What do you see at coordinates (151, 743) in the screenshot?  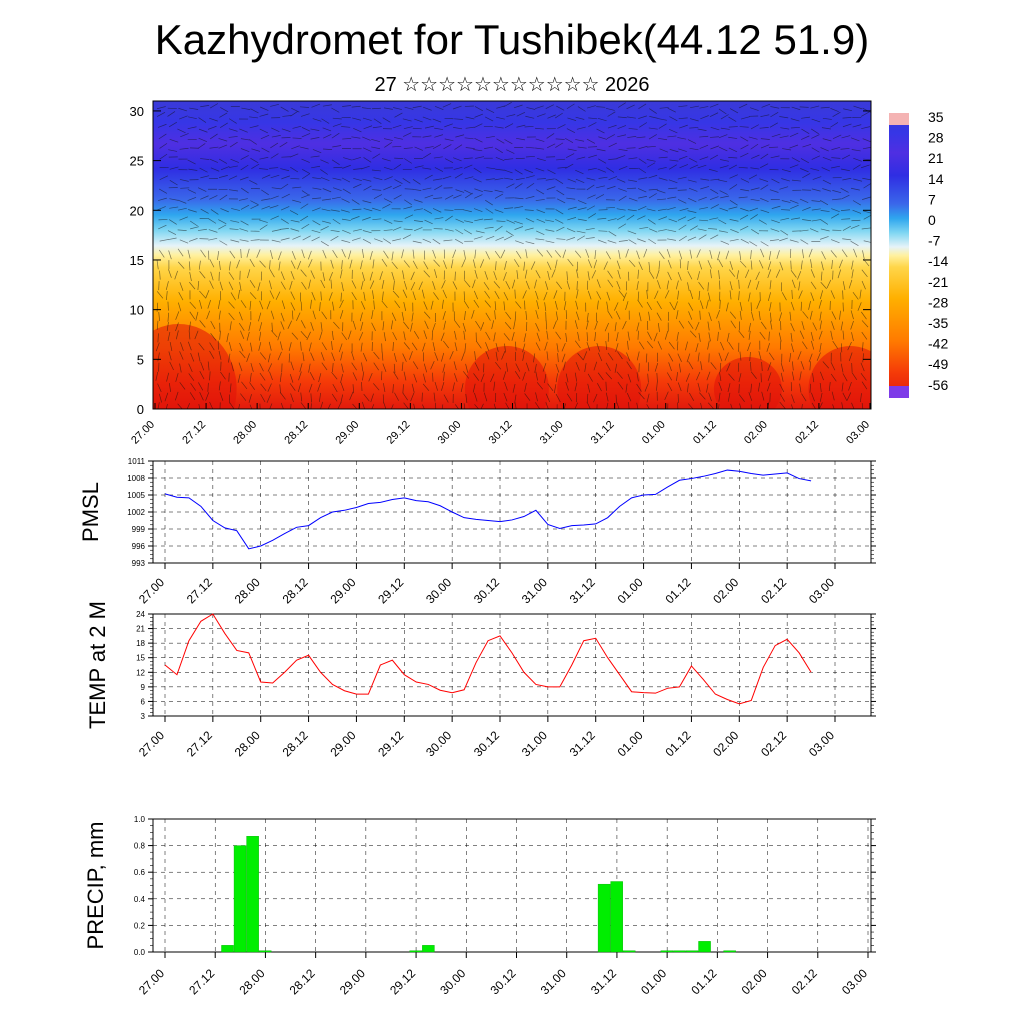 I see `temp-time-label: 27.00` at bounding box center [151, 743].